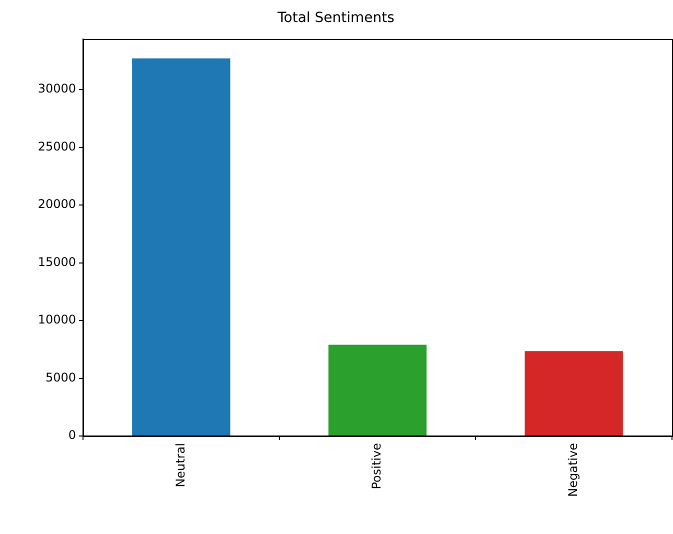 This screenshot has width=673, height=534. I want to click on y-tick-label: 20000, so click(57, 204).